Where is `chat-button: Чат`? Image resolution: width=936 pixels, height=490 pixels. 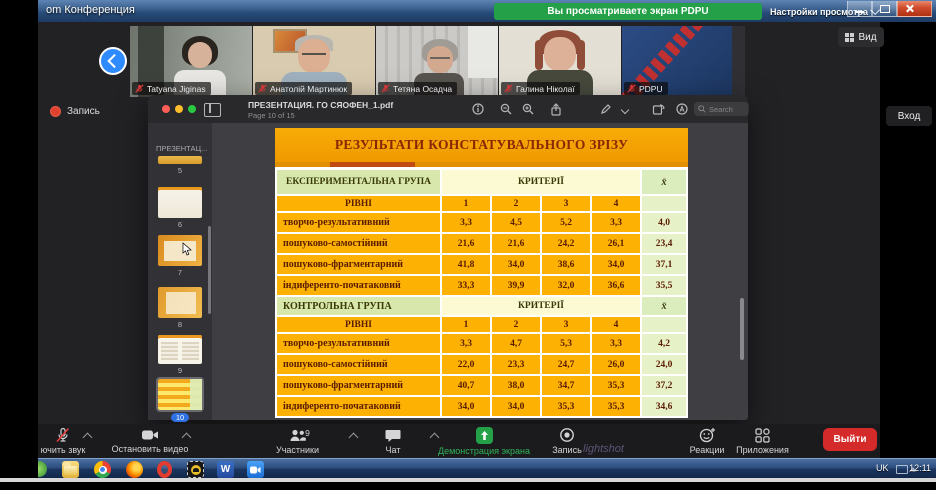 chat-button: Чат is located at coordinates (393, 441).